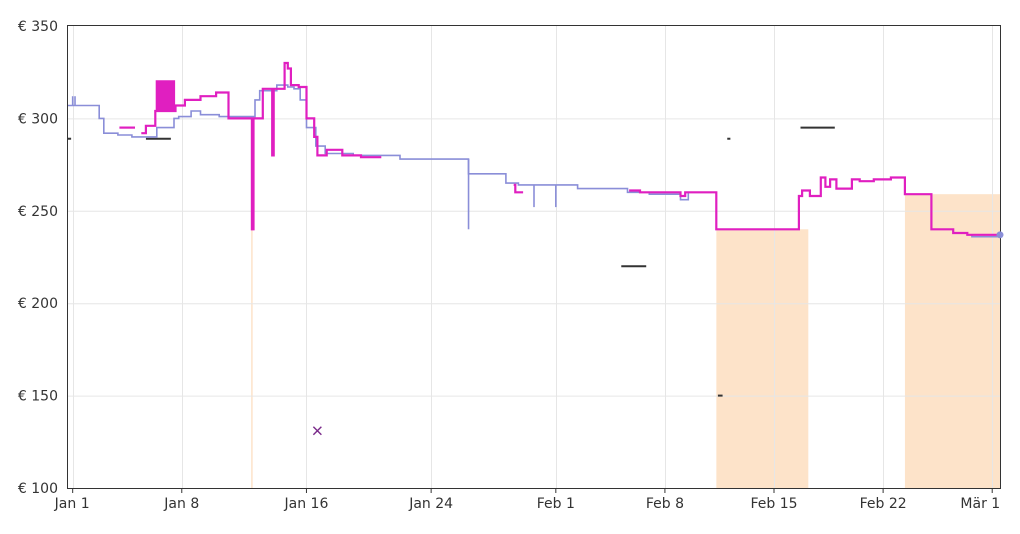  I want to click on y-tick-label-4: € 300, so click(38, 119).